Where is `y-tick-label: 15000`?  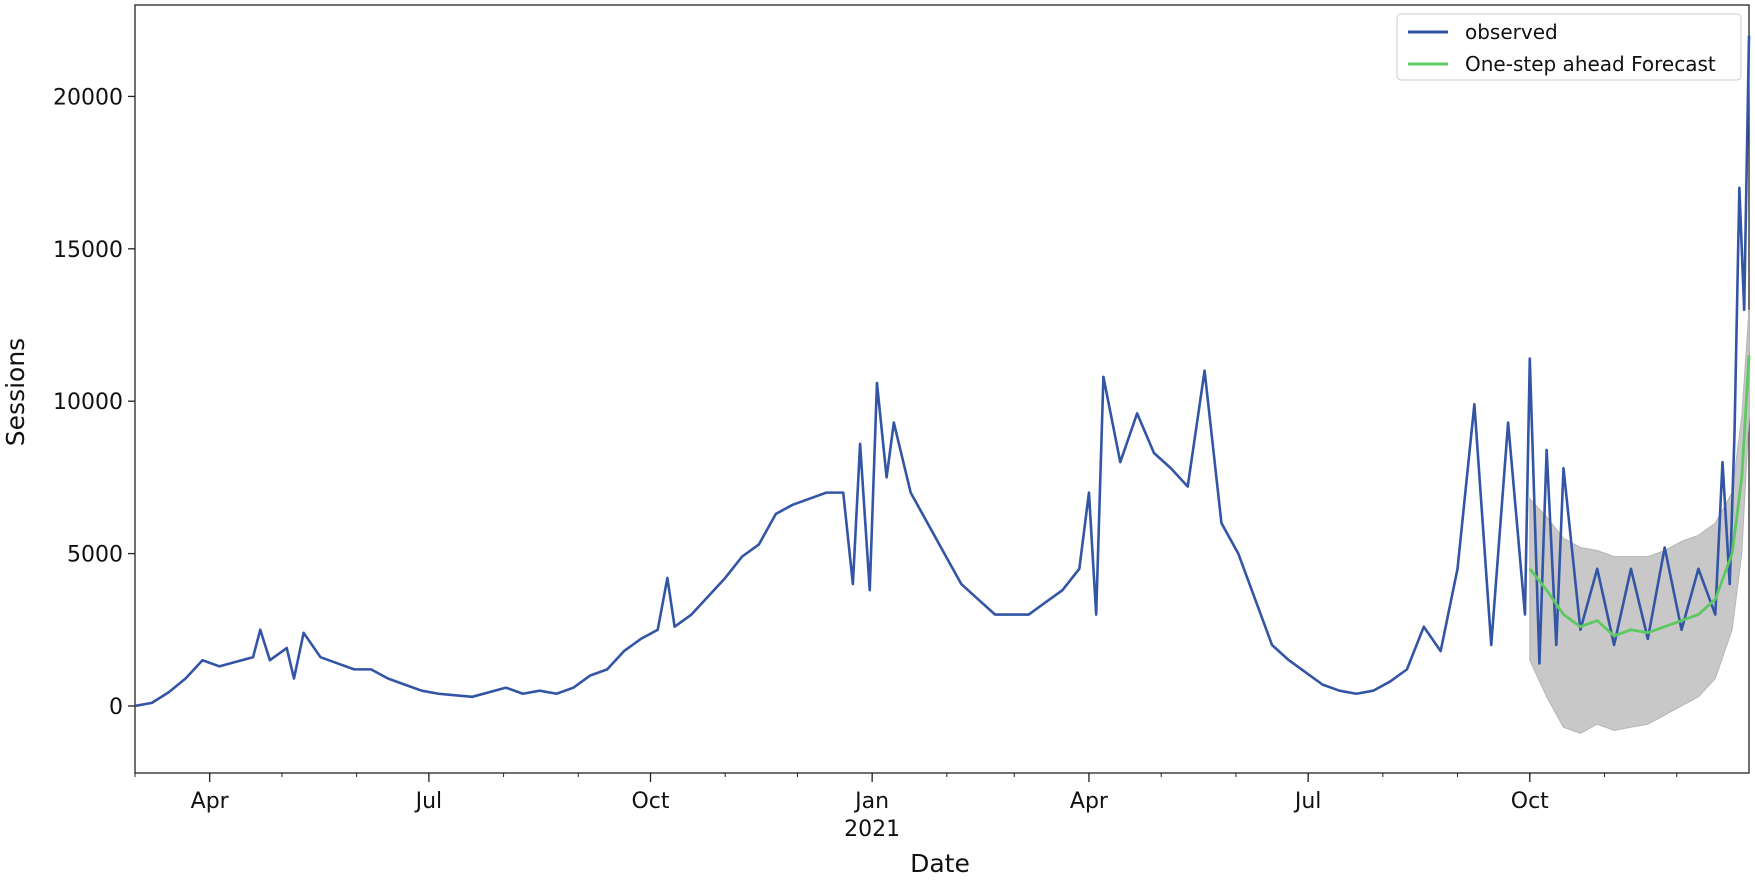 y-tick-label: 15000 is located at coordinates (88, 250).